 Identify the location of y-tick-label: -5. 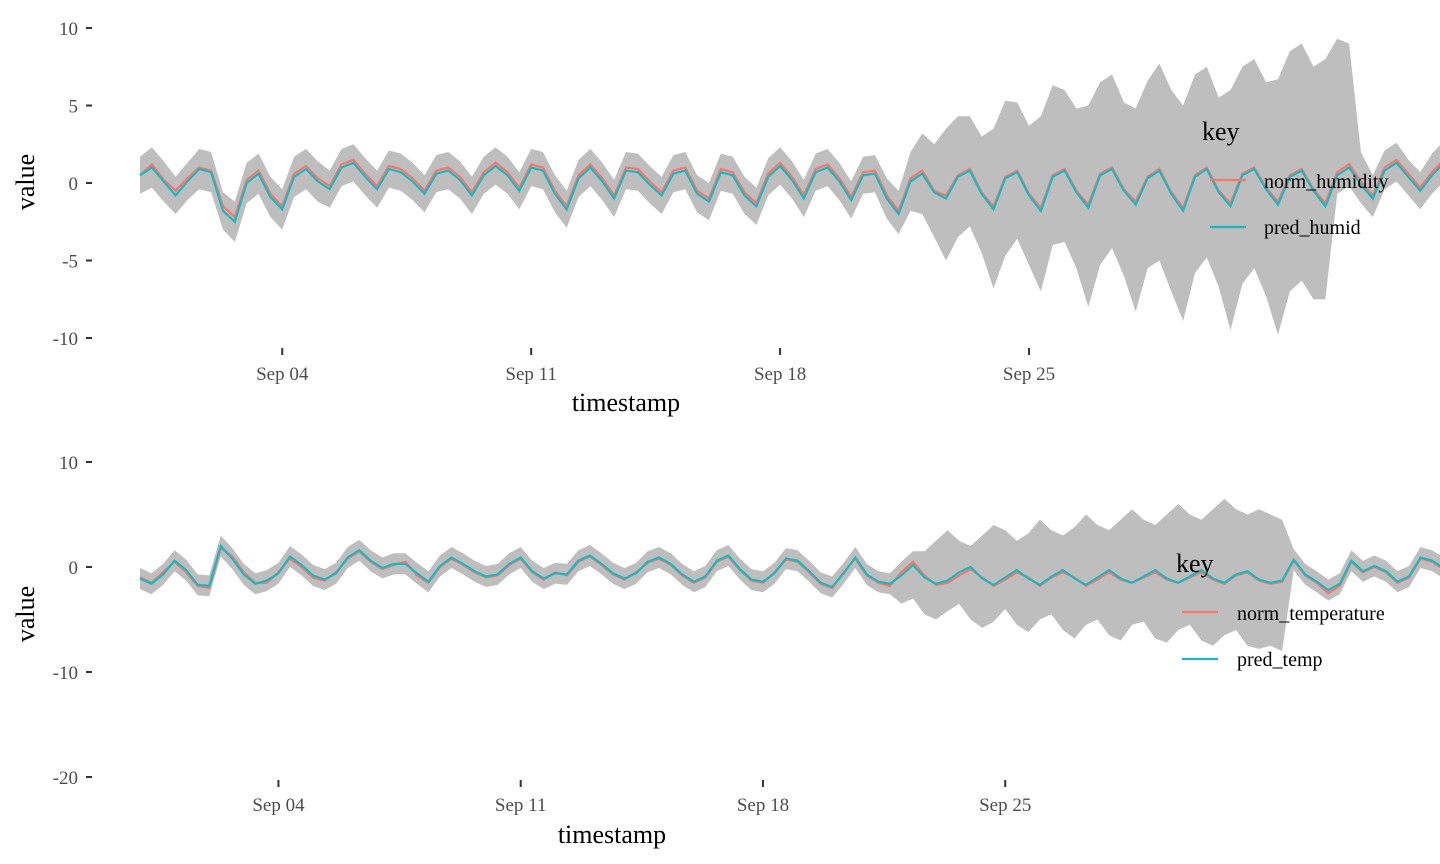
(70, 262).